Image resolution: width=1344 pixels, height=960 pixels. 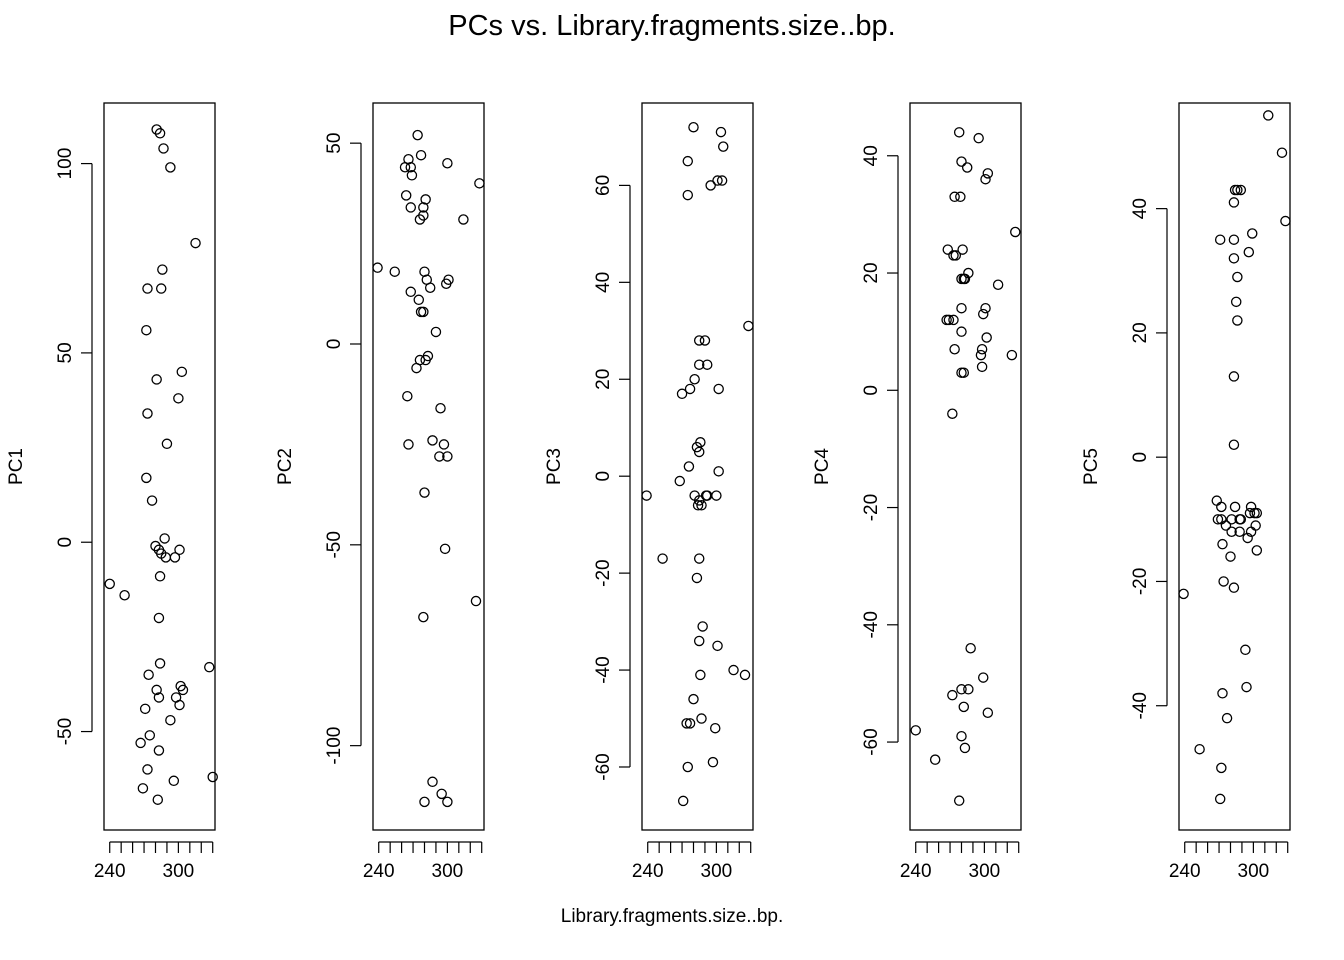 What do you see at coordinates (855, 450) in the screenshot?
I see `y-axis: -60 -40 -20 0 20 40 PC4` at bounding box center [855, 450].